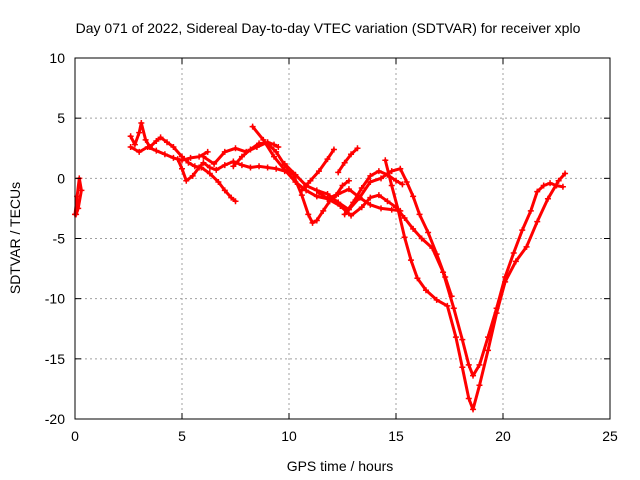 The height and width of the screenshot is (480, 640). Describe the element at coordinates (503, 436) in the screenshot. I see `x-tick-label: 20` at that location.